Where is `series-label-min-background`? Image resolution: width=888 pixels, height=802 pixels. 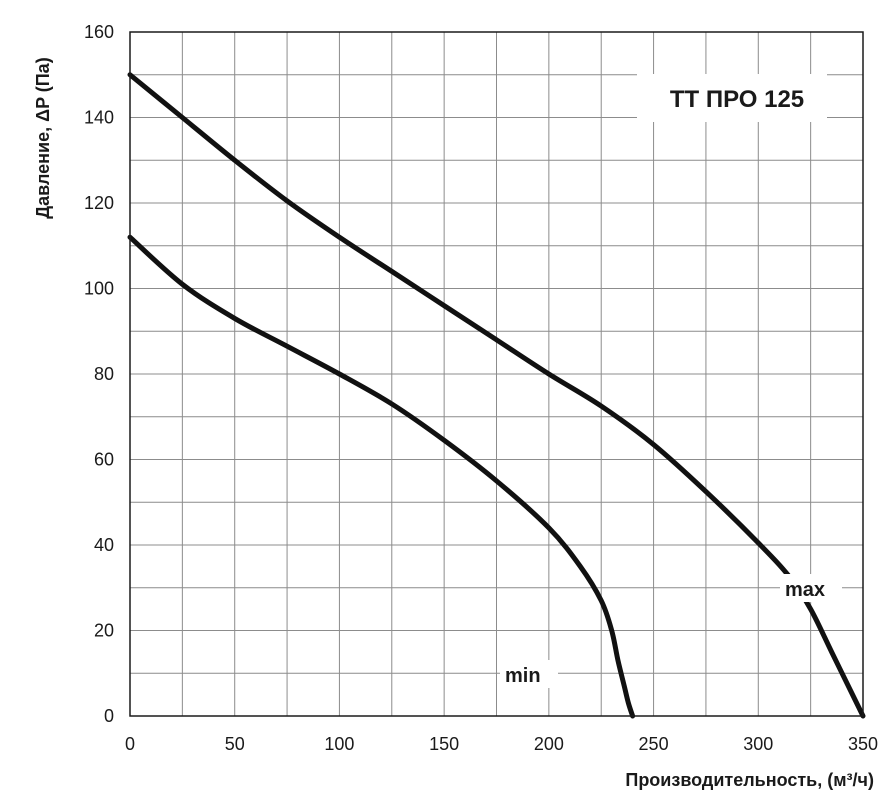
series-label-min-background is located at coordinates (529, 674).